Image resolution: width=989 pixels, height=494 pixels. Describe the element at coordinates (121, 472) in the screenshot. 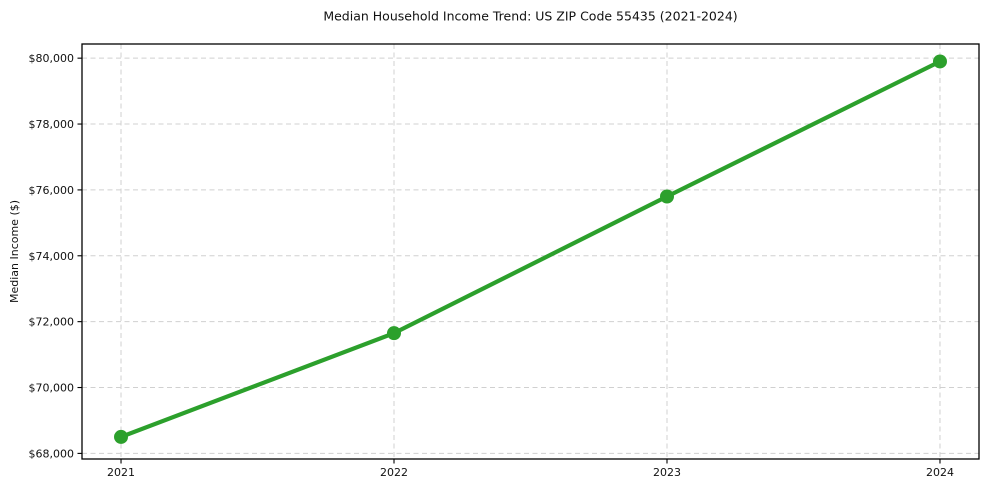

I see `x-tick-label: 2021` at that location.